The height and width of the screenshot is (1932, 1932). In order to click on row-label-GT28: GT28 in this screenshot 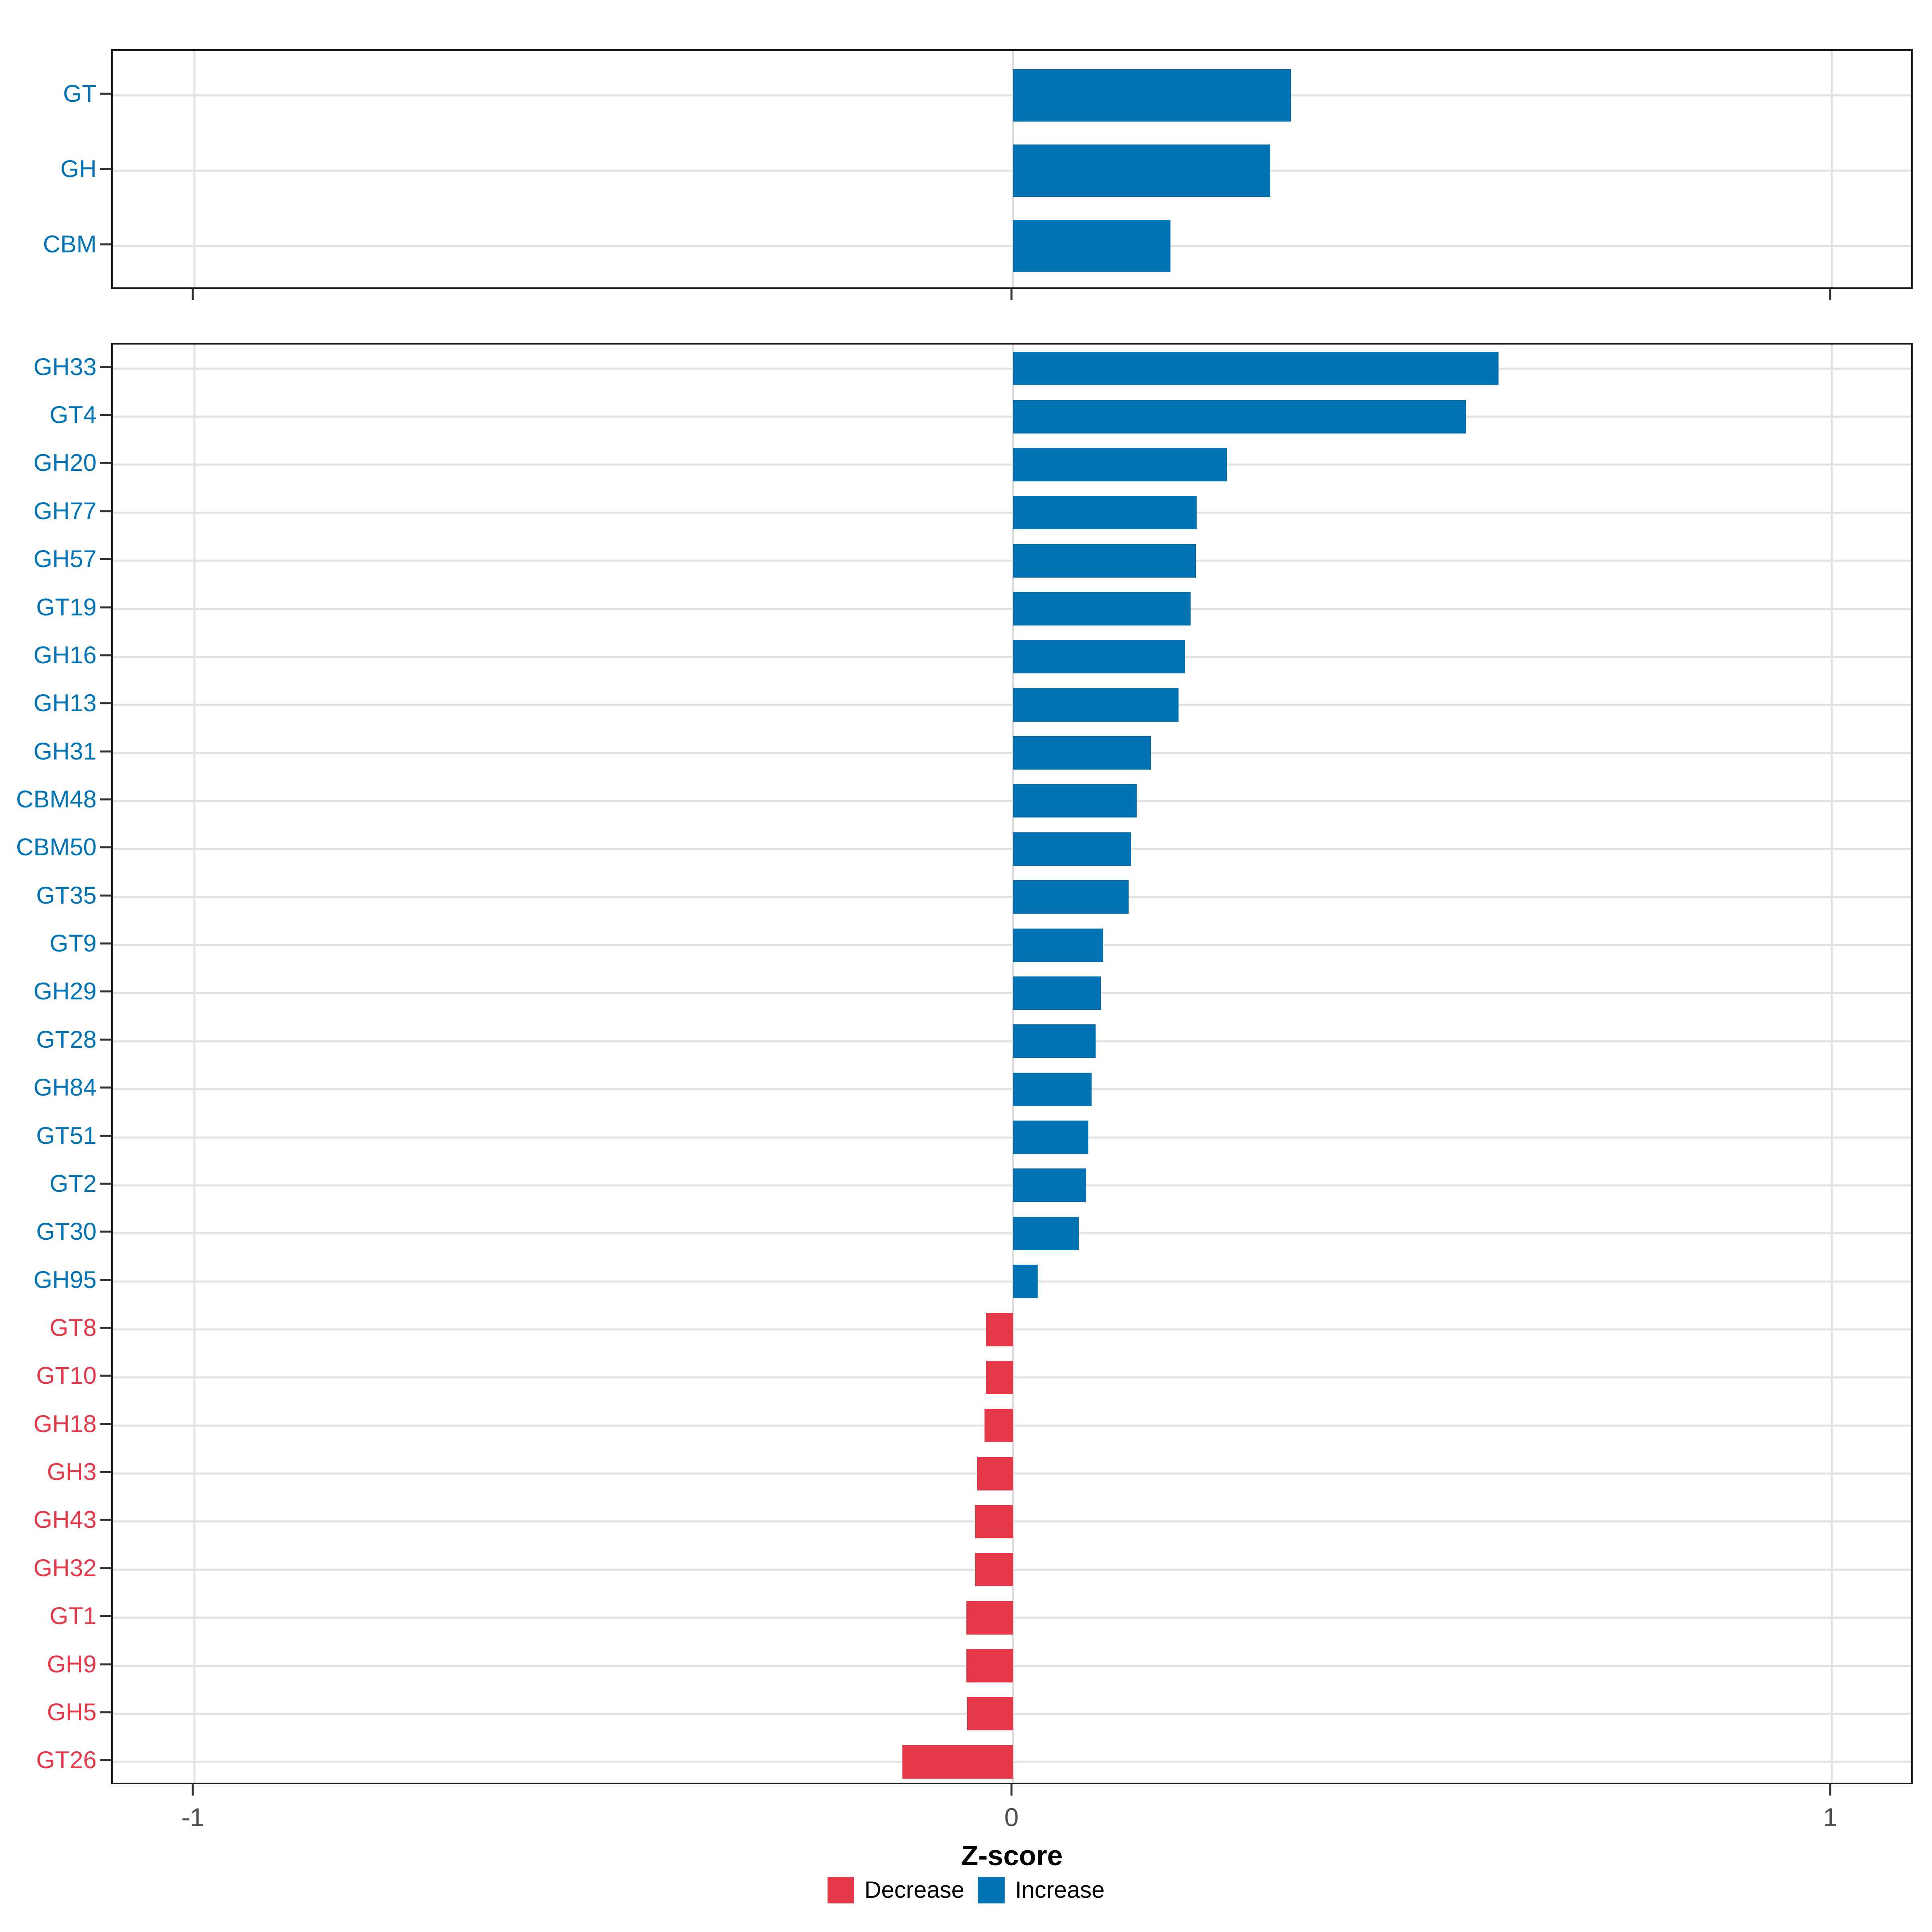, I will do `click(66, 1039)`.